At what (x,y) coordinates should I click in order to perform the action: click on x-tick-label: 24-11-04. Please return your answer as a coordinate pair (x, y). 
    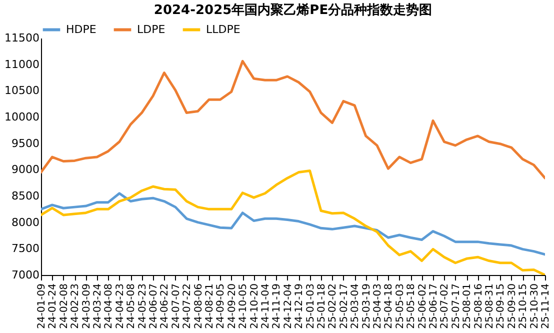
    Looking at the image, I should click on (266, 306).